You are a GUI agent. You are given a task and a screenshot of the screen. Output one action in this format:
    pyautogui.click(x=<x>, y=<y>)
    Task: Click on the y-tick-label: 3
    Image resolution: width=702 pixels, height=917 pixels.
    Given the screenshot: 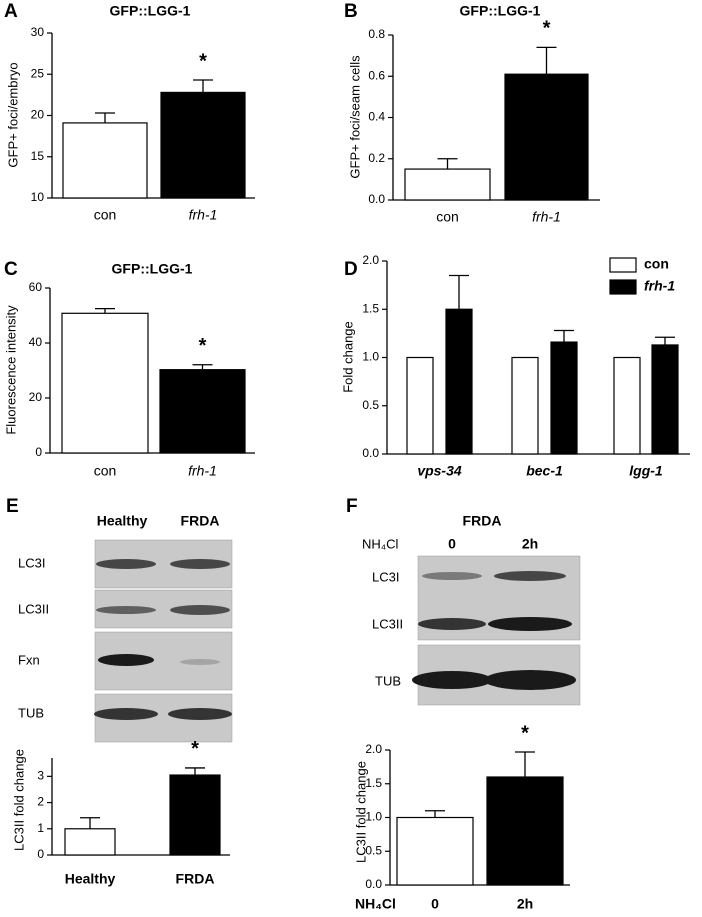 What is the action you would take?
    pyautogui.click(x=40, y=776)
    